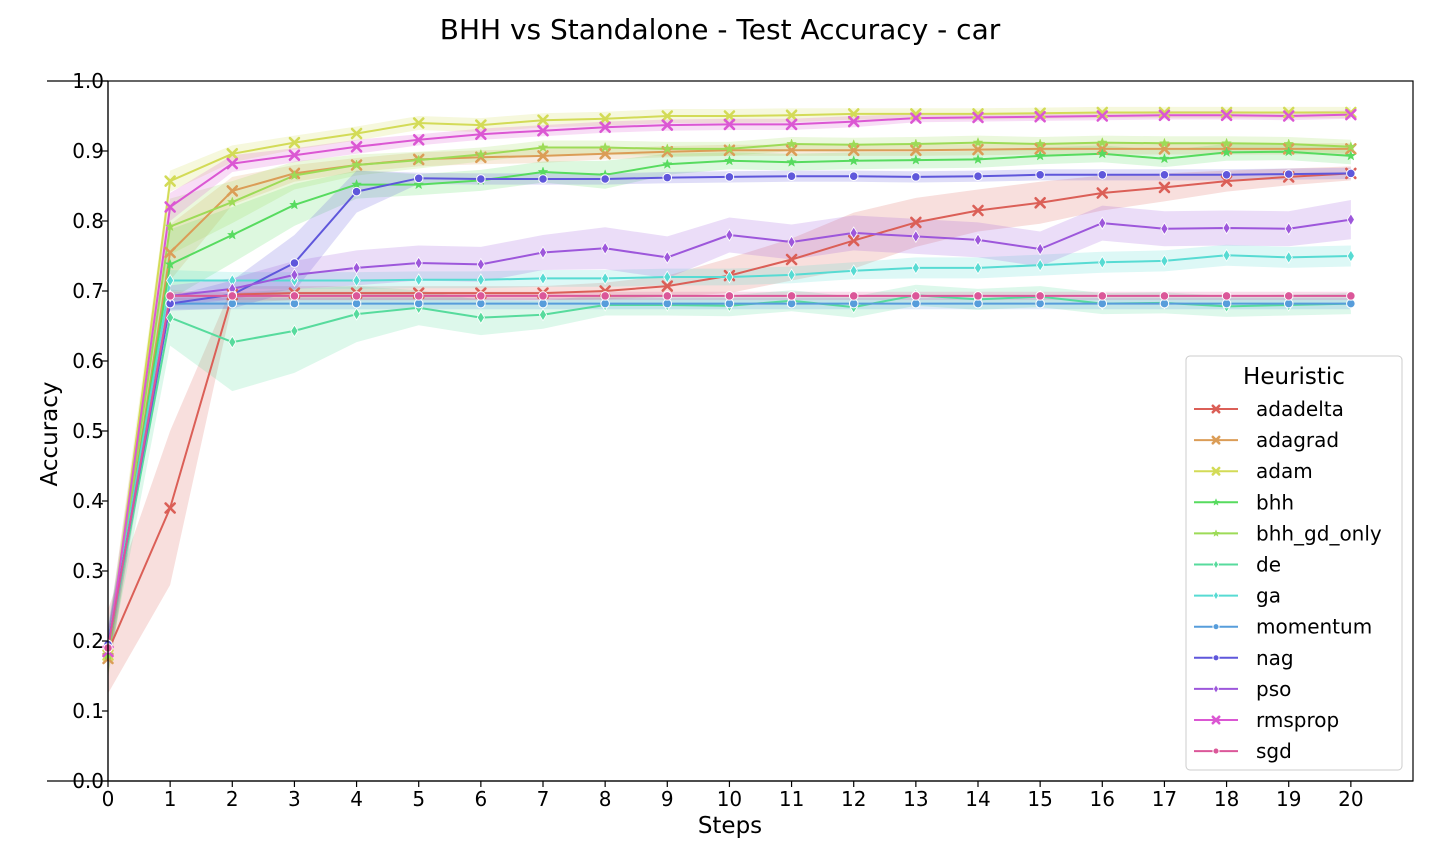 This screenshot has height=864, width=1440. What do you see at coordinates (791, 799) in the screenshot?
I see `x-tick-label: 11` at bounding box center [791, 799].